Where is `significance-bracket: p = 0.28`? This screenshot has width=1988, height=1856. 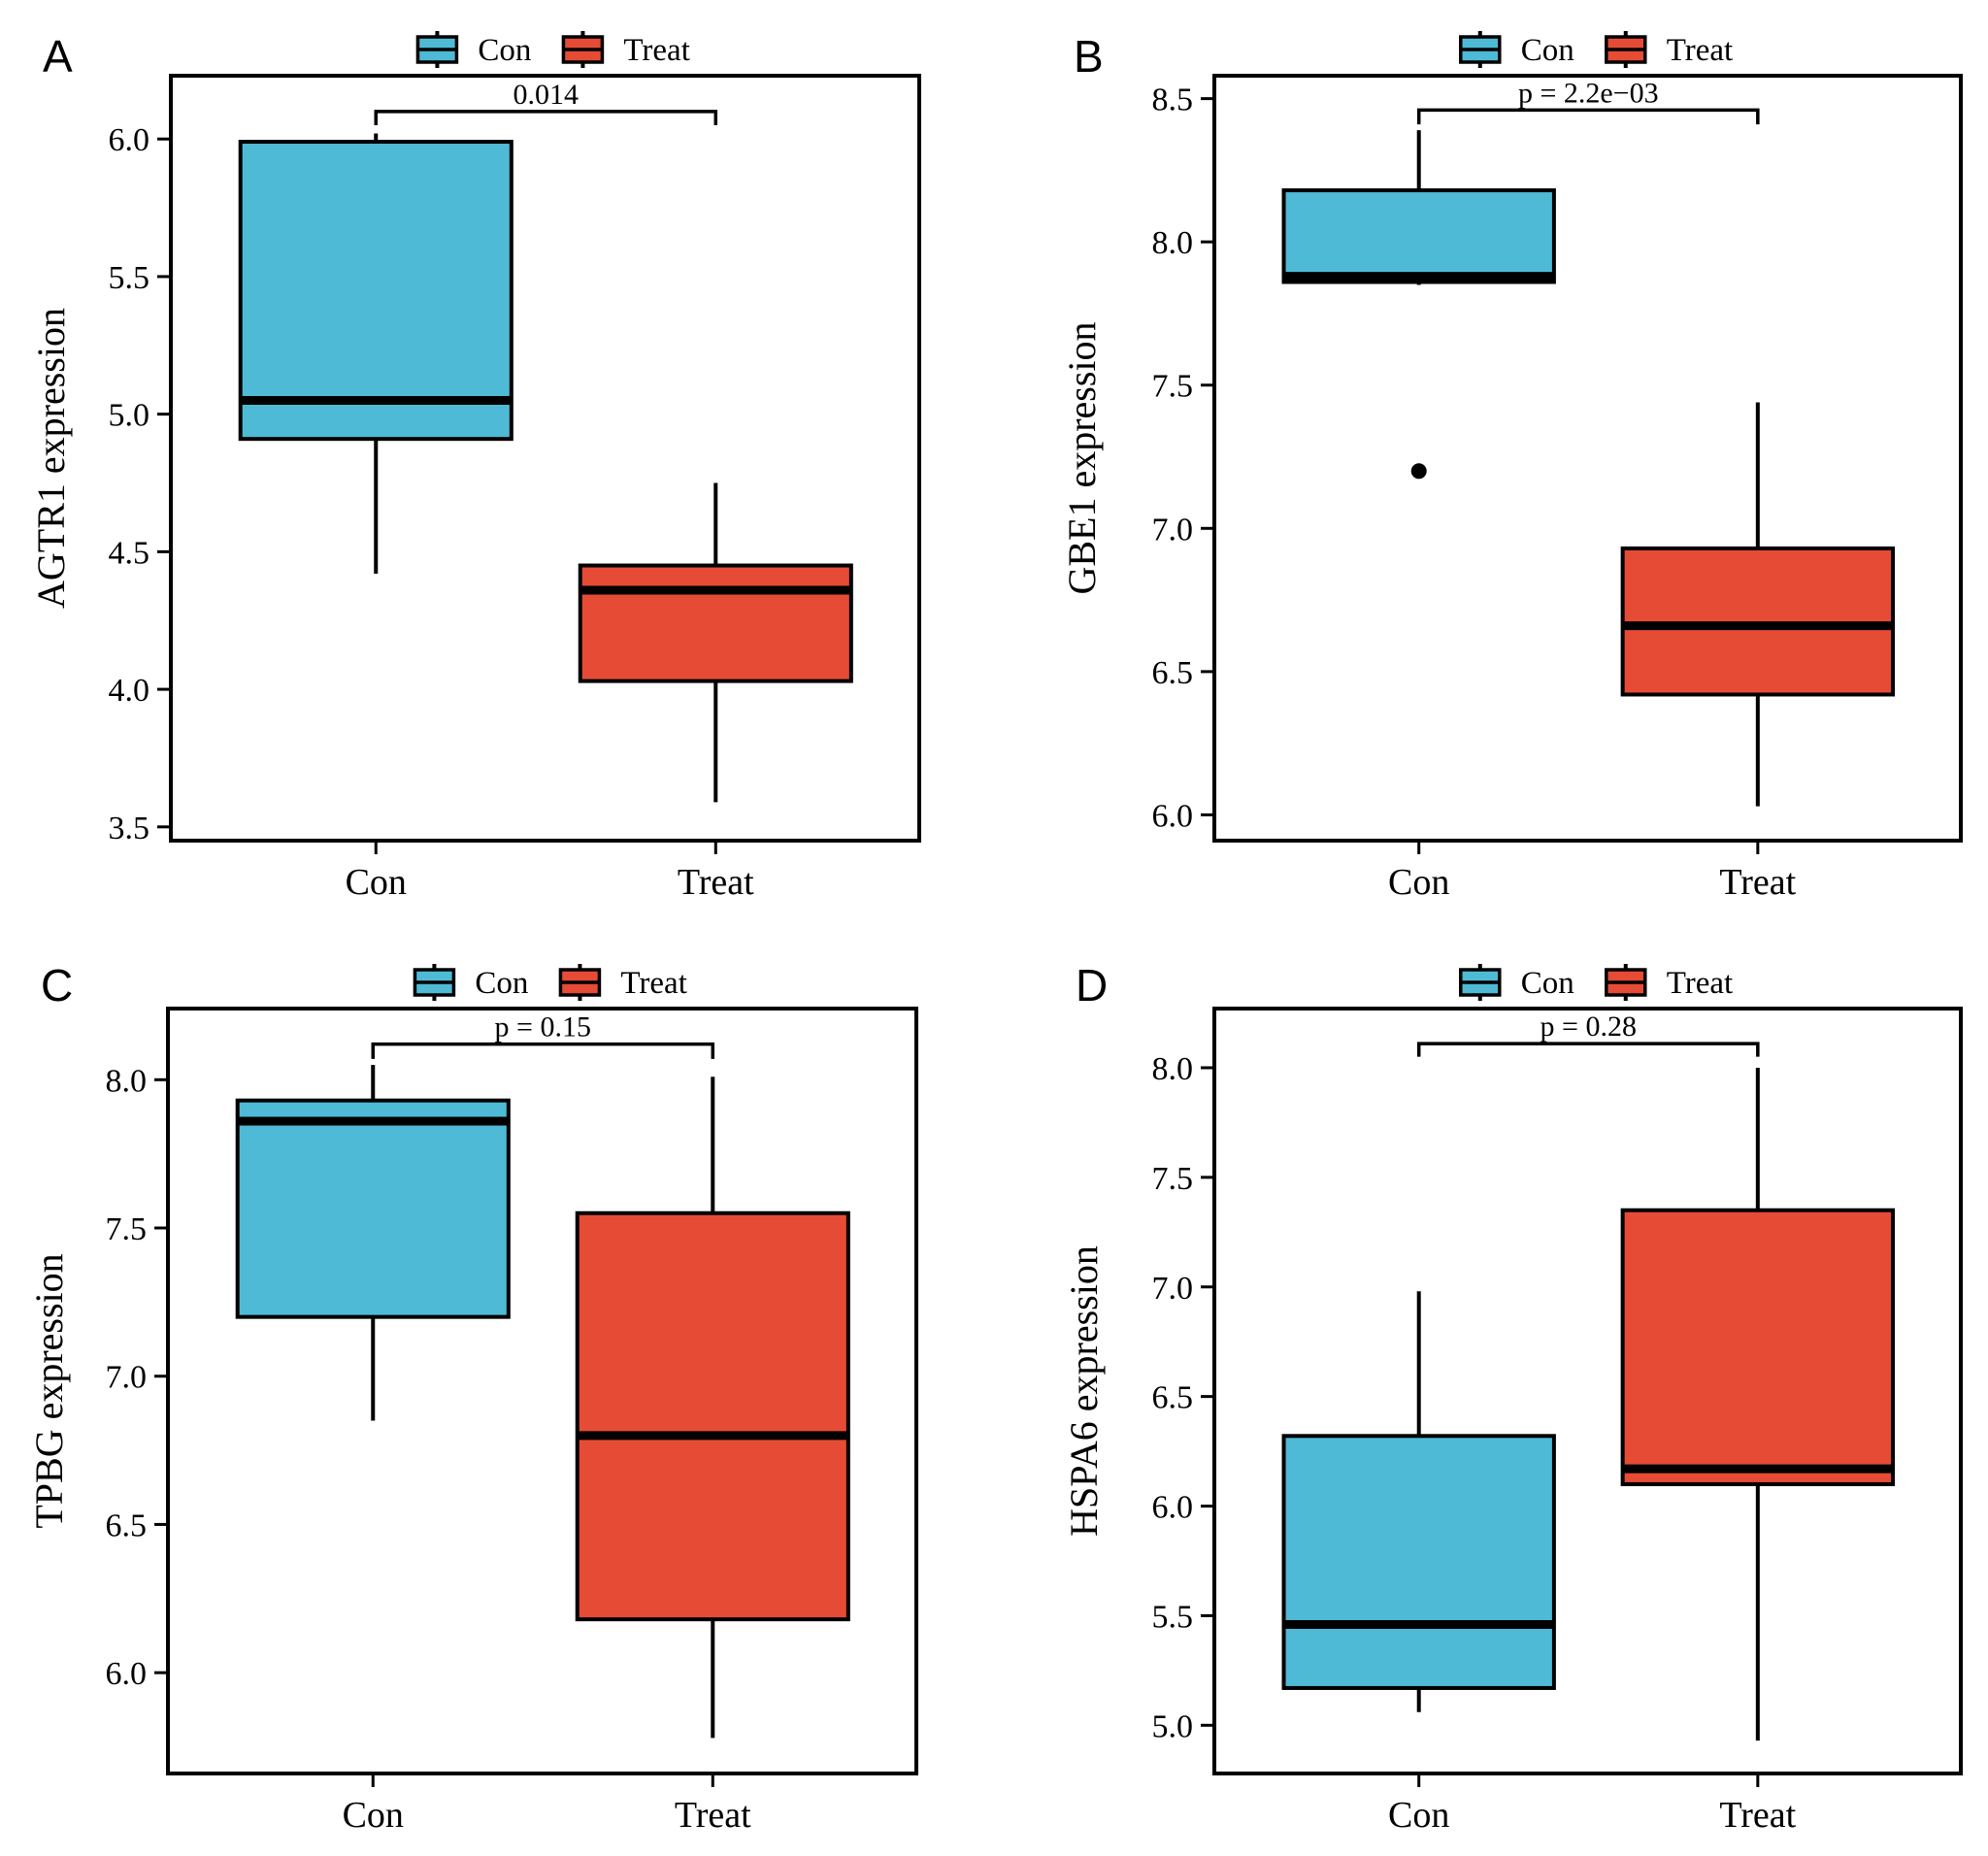
significance-bracket: p = 0.28 is located at coordinates (1588, 1034).